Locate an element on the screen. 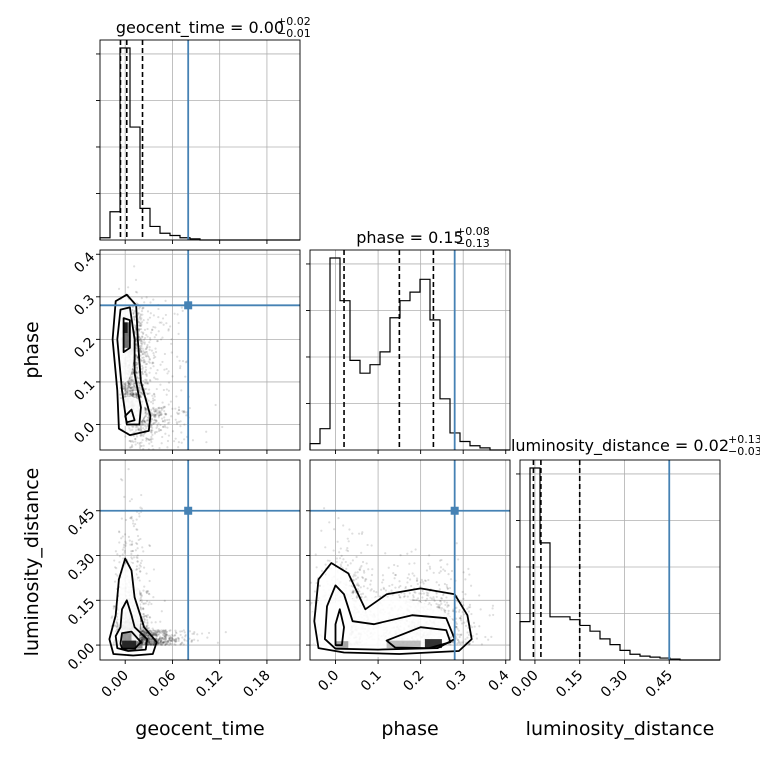 This screenshot has height=765, width=760. panel-geocent-time-vs-phase-ticklabel-y-0: 0.0 is located at coordinates (84, 433).